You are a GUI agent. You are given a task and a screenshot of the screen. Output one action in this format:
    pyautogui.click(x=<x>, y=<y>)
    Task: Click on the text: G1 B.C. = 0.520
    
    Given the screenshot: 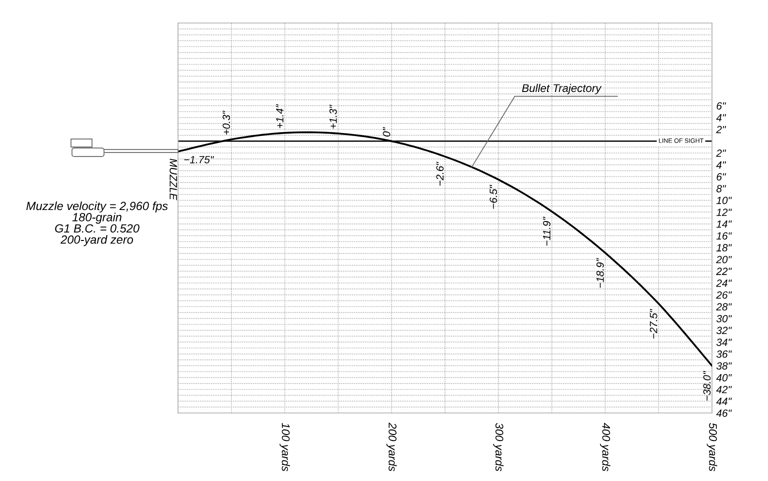 What is the action you would take?
    pyautogui.click(x=97, y=228)
    